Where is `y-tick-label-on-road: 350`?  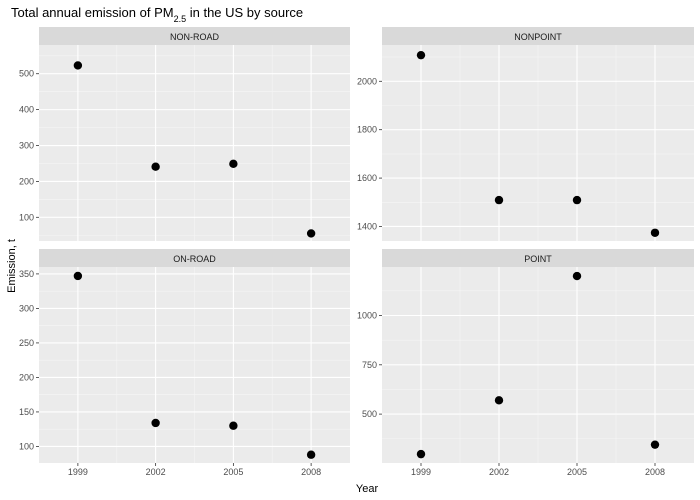
y-tick-label-on-road: 350 is located at coordinates (26, 274).